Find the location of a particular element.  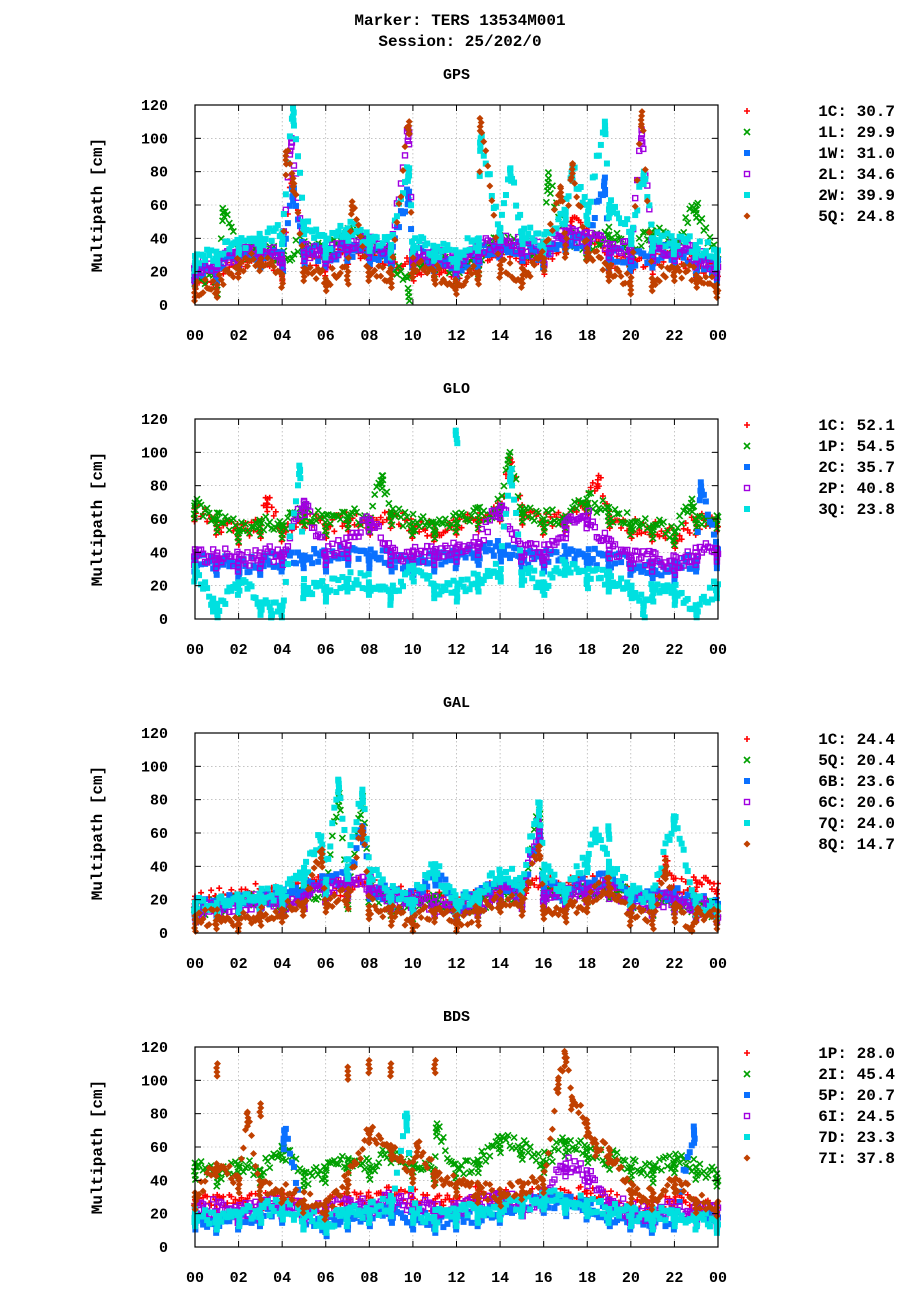

y-tick-label-glo: 120 is located at coordinates (154, 420).